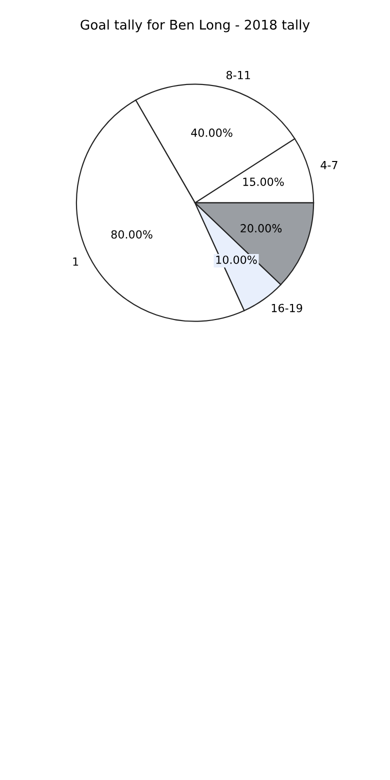  I want to click on slice-label: 8-11, so click(238, 75).